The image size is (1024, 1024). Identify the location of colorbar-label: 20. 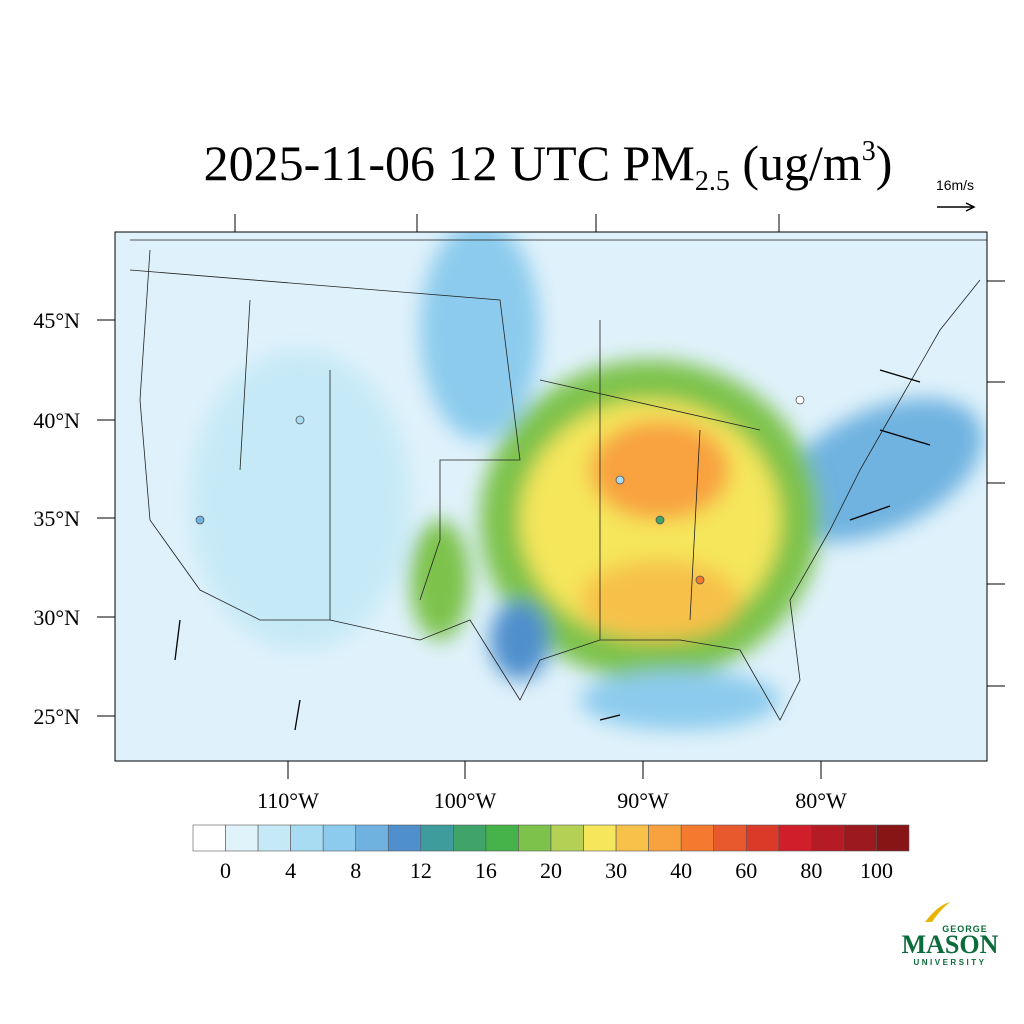
(551, 870).